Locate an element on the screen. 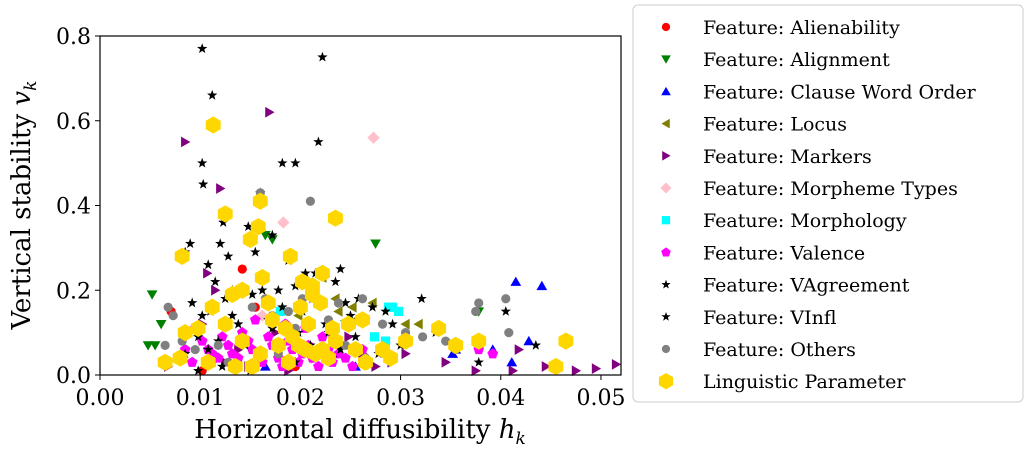 The image size is (1025, 449). legend-marker-feature-locus is located at coordinates (665, 123).